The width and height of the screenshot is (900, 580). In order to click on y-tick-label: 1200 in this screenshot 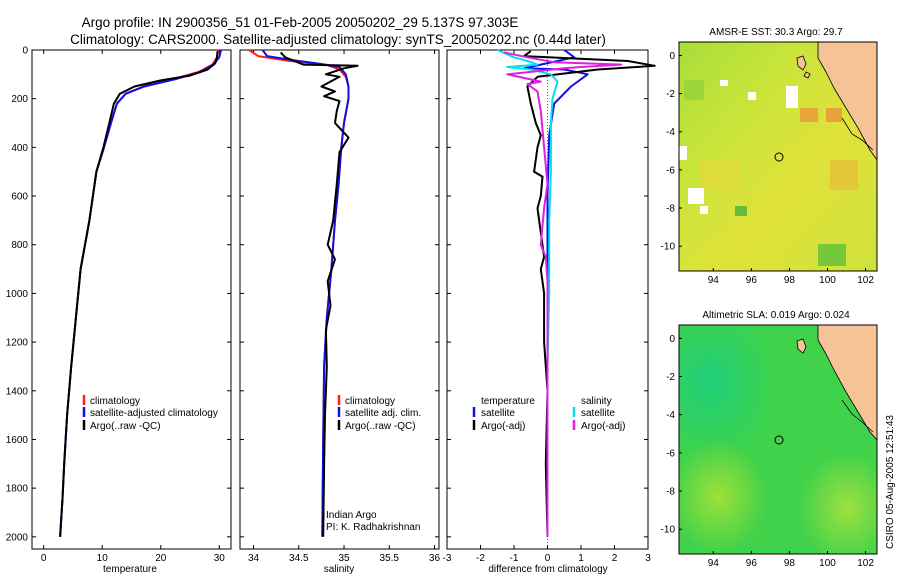, I will do `click(17, 343)`.